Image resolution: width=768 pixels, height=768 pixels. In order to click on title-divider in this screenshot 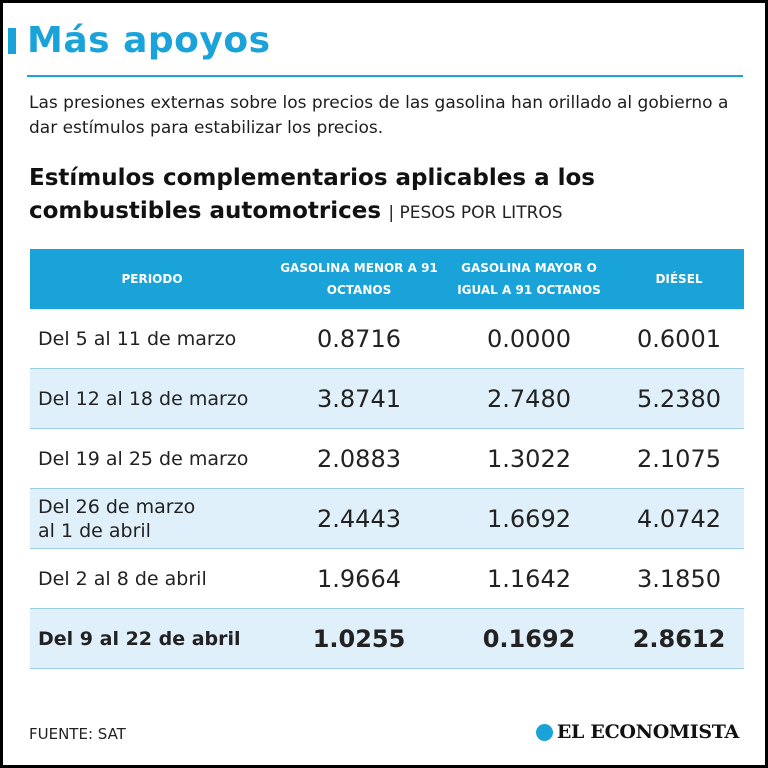, I will do `click(385, 76)`.